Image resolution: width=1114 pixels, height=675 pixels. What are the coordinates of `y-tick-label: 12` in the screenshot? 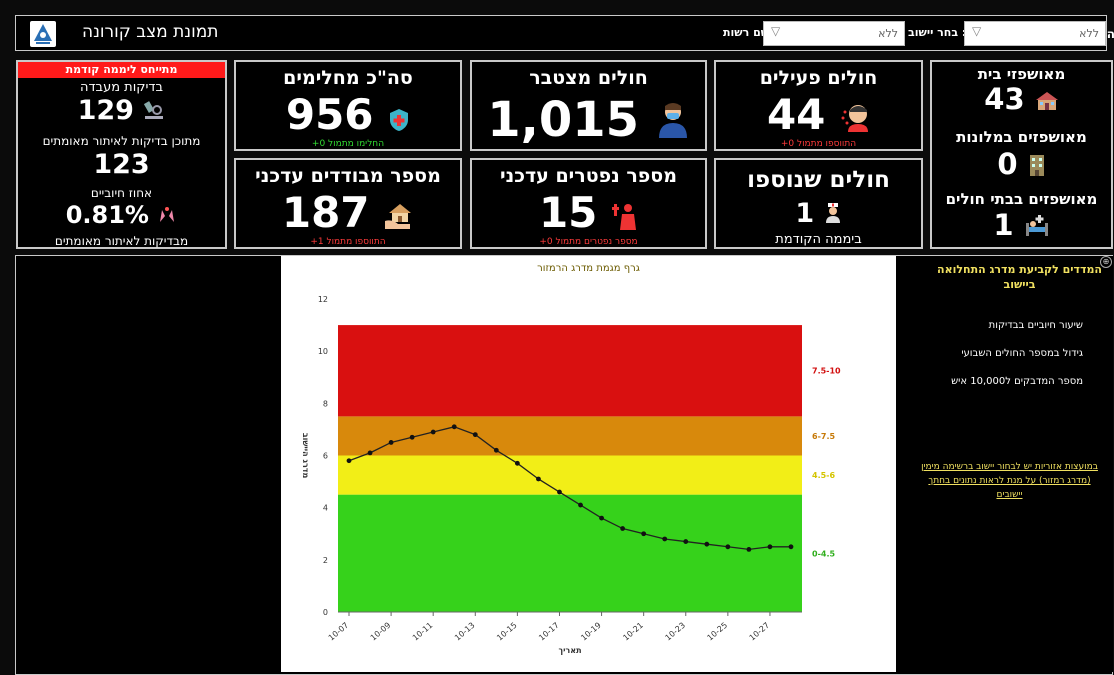 It's located at (323, 299).